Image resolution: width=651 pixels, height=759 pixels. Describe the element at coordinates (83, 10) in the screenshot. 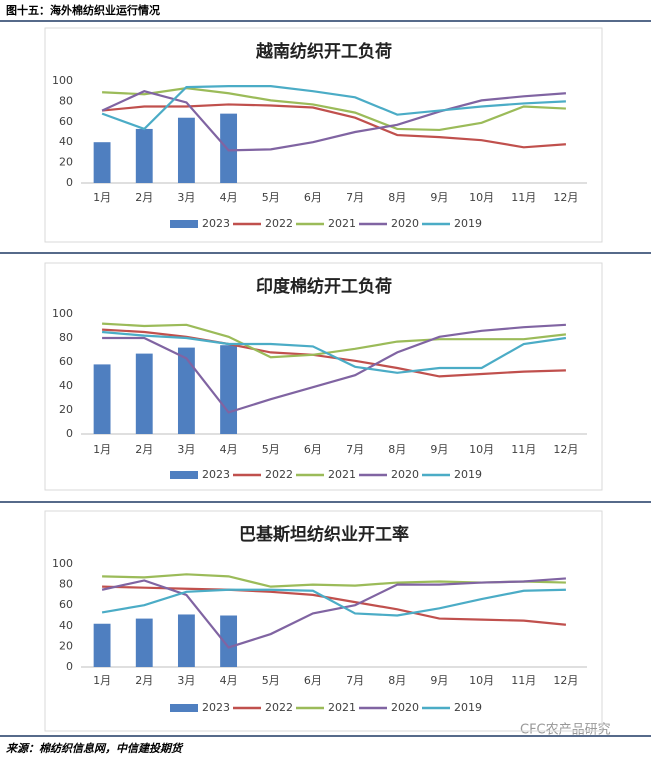

I see `page-title: 图十五：海外棉纺织业运行情况` at that location.